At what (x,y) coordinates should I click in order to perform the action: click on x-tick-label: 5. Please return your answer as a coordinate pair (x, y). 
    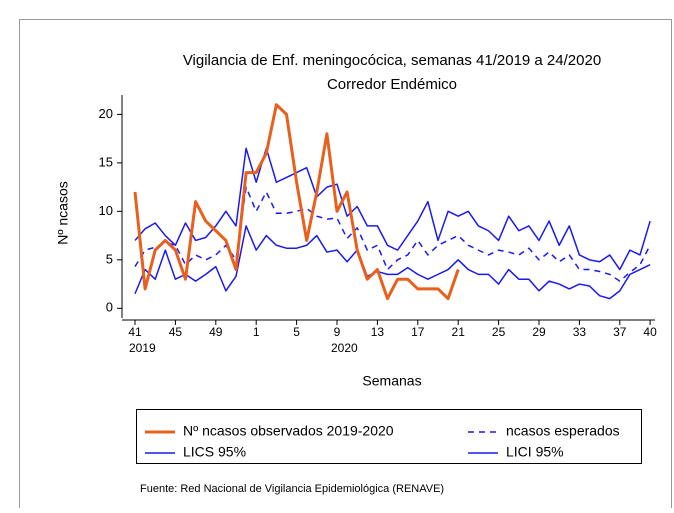
    Looking at the image, I should click on (296, 332).